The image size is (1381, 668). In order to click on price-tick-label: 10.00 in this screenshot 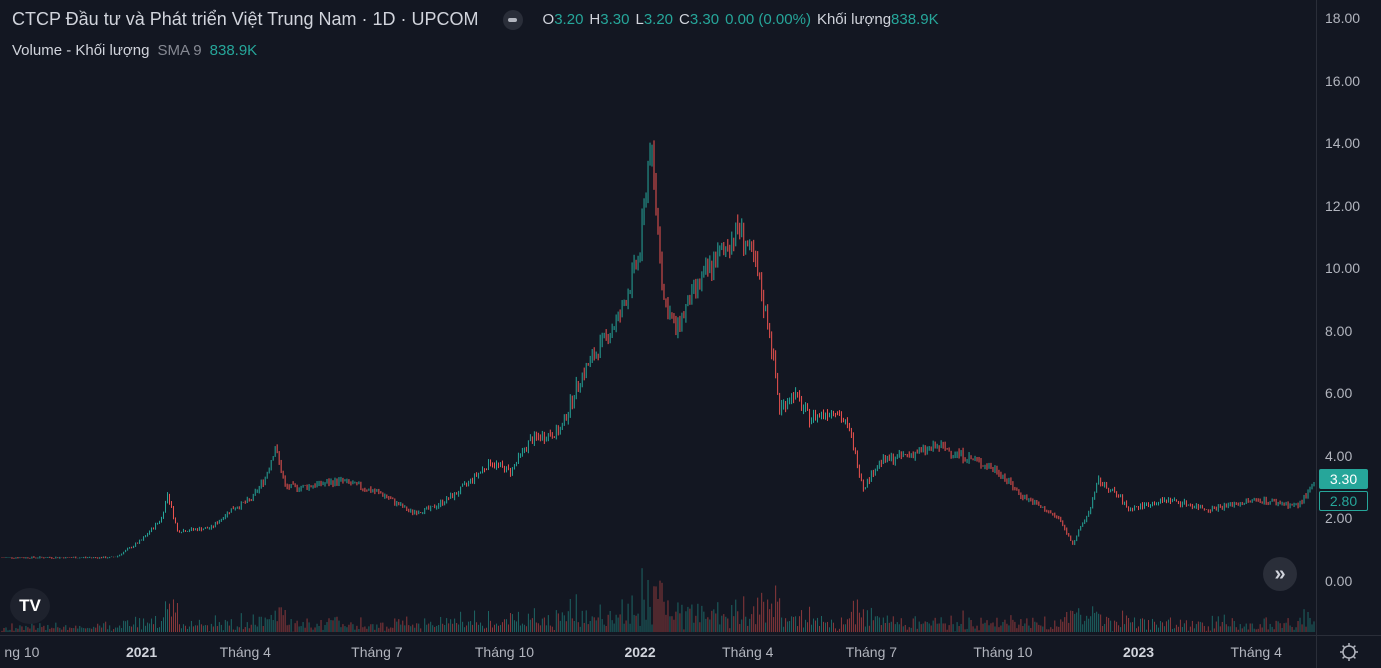, I will do `click(1343, 268)`.